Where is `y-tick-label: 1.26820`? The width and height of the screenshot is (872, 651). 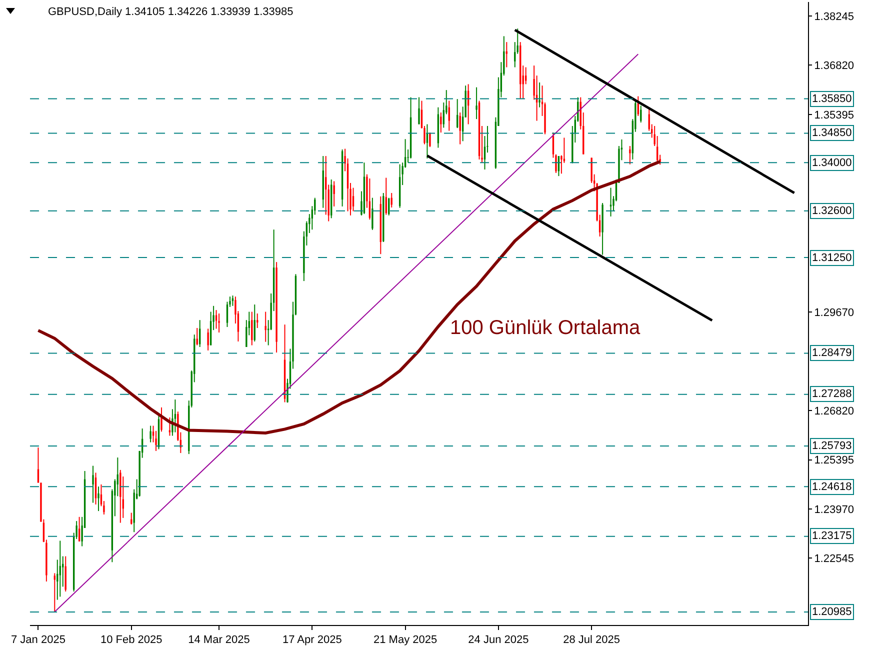
y-tick-label: 1.26820 is located at coordinates (834, 411).